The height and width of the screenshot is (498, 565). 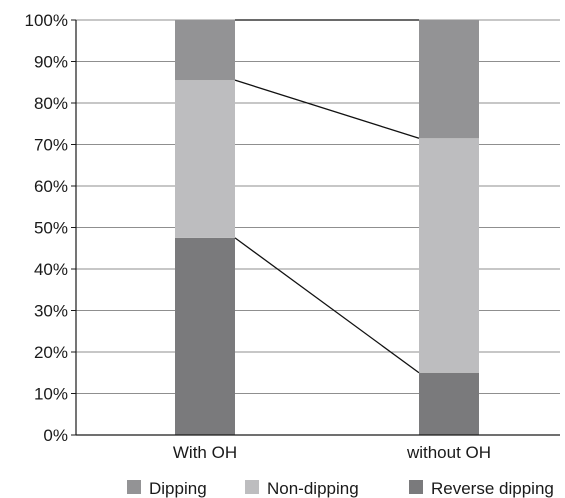 What do you see at coordinates (205, 336) in the screenshot?
I see `bar-segment-reverse-dipping-with-oh` at bounding box center [205, 336].